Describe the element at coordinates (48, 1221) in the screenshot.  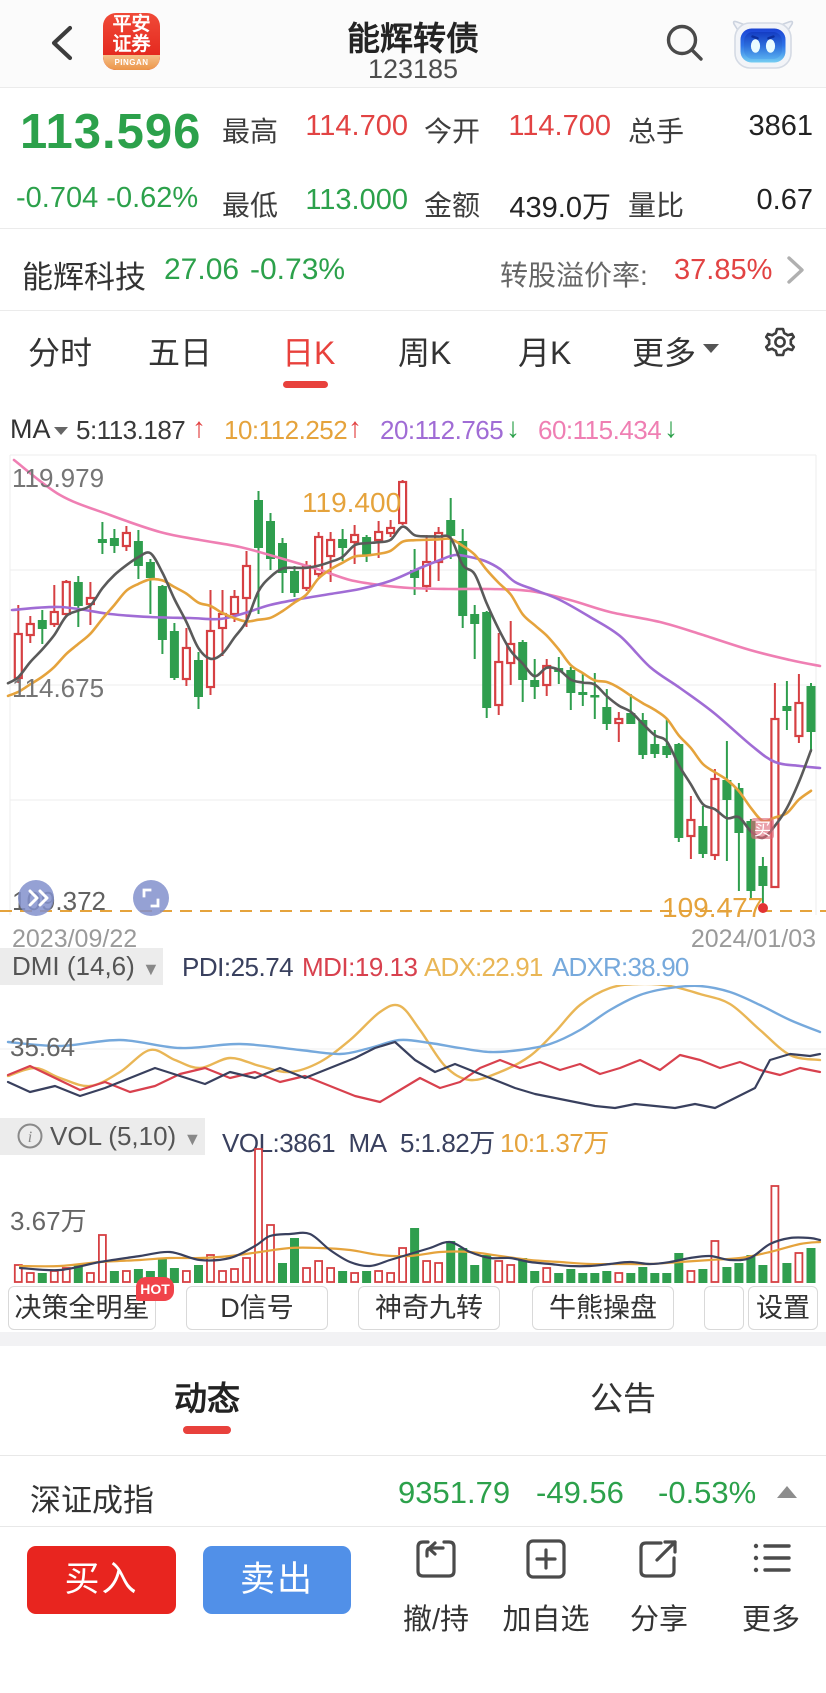
I see `svg-text: 3.67万` at that location.